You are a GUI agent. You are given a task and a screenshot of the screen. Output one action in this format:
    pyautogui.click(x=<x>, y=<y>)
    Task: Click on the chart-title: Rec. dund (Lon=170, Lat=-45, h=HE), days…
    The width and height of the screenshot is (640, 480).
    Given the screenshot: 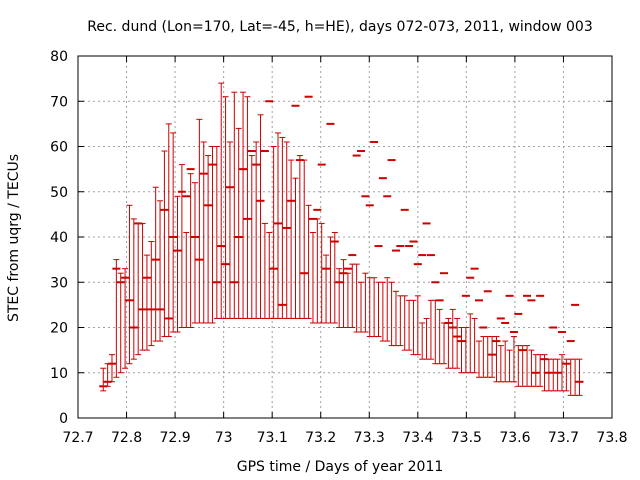 What is the action you would take?
    pyautogui.click(x=340, y=27)
    